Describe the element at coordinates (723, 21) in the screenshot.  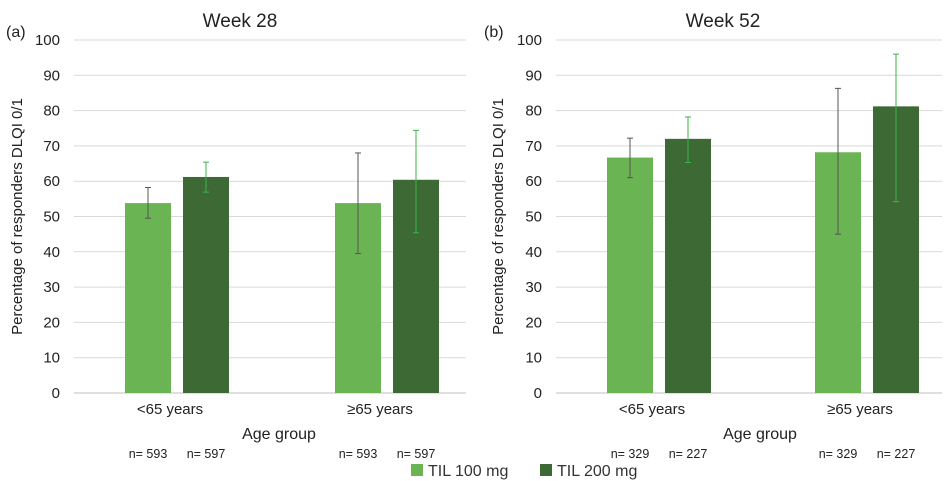
I see `chart-title: Week 52` at that location.